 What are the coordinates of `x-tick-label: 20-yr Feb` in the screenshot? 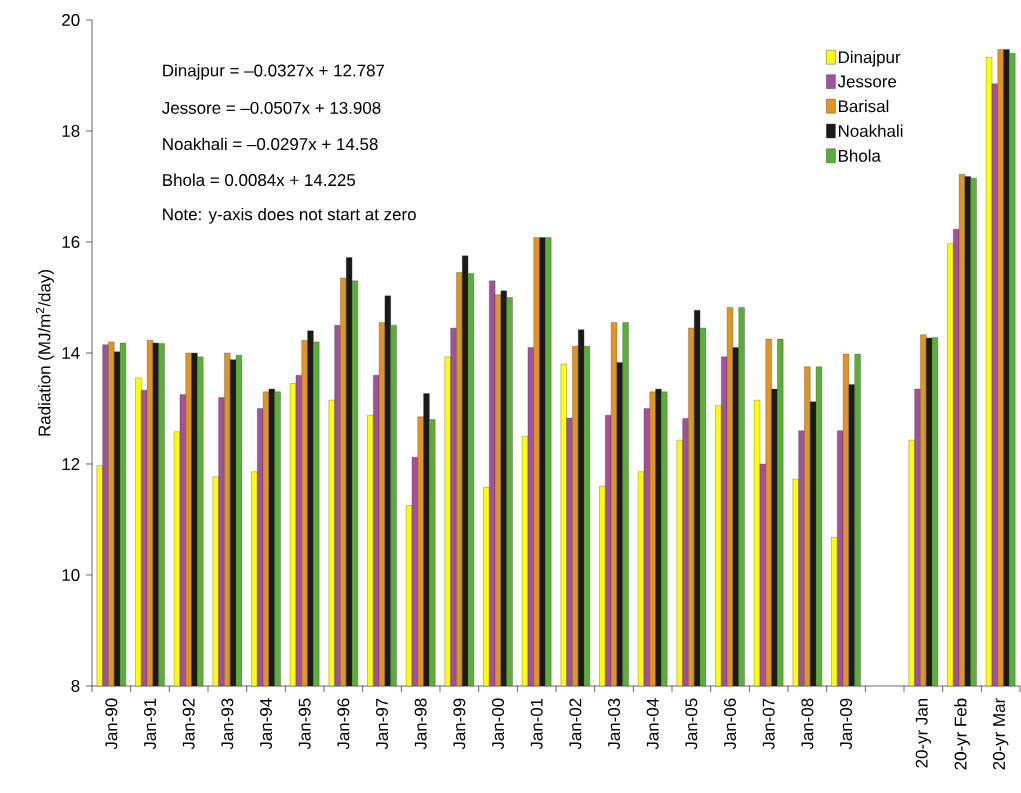 It's located at (962, 734).